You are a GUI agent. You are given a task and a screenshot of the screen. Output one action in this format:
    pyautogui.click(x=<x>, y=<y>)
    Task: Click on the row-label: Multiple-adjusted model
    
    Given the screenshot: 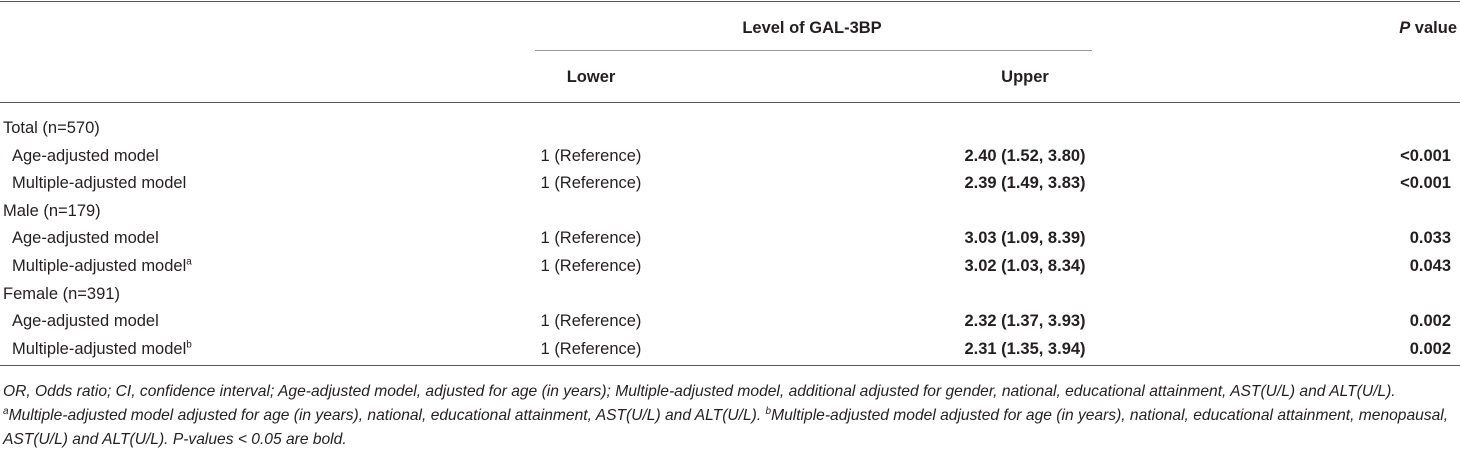 What is the action you would take?
    pyautogui.click(x=99, y=183)
    